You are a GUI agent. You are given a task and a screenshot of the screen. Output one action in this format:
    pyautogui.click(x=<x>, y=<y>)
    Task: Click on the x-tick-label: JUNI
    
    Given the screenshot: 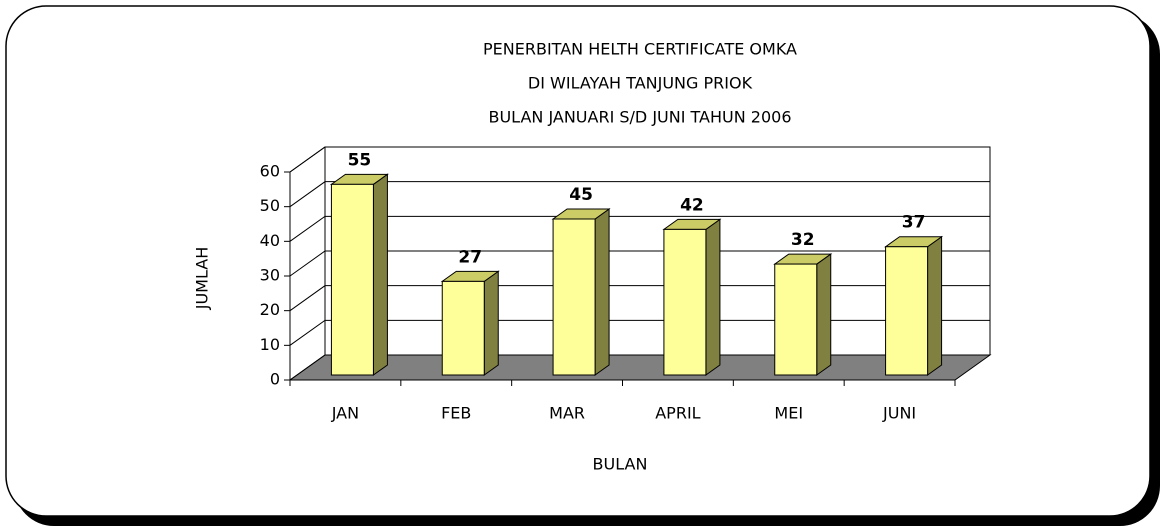 What is the action you would take?
    pyautogui.click(x=899, y=413)
    